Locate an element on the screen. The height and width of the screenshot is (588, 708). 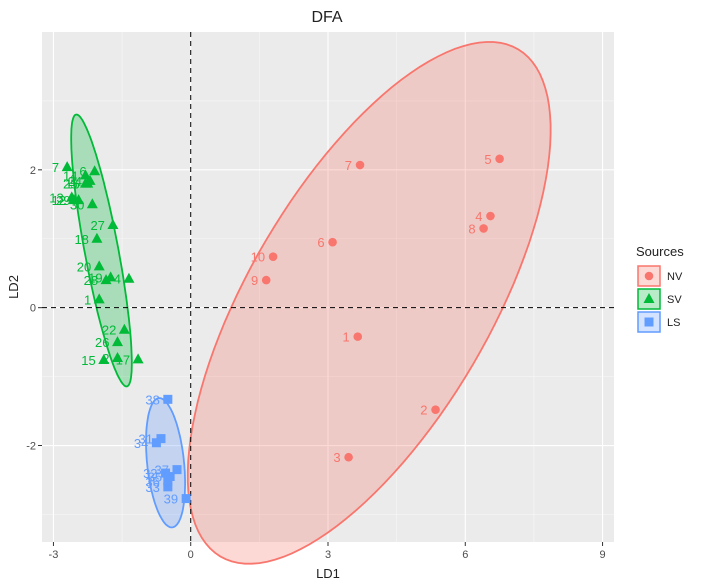
x-tick-label: 9 is located at coordinates (602, 555).